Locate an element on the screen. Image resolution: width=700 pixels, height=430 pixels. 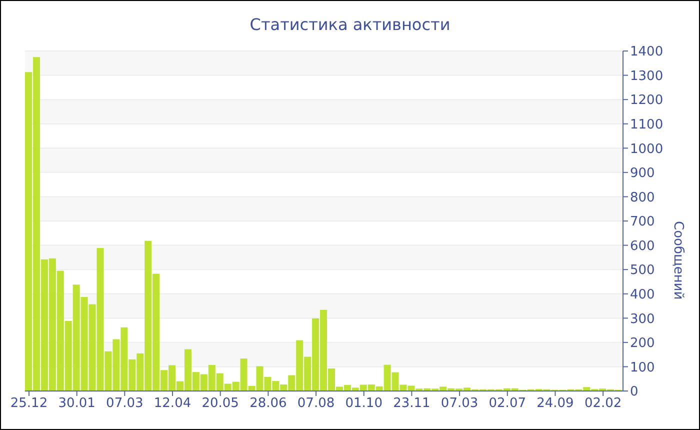
x-tick-label: 01.10 is located at coordinates (363, 404).